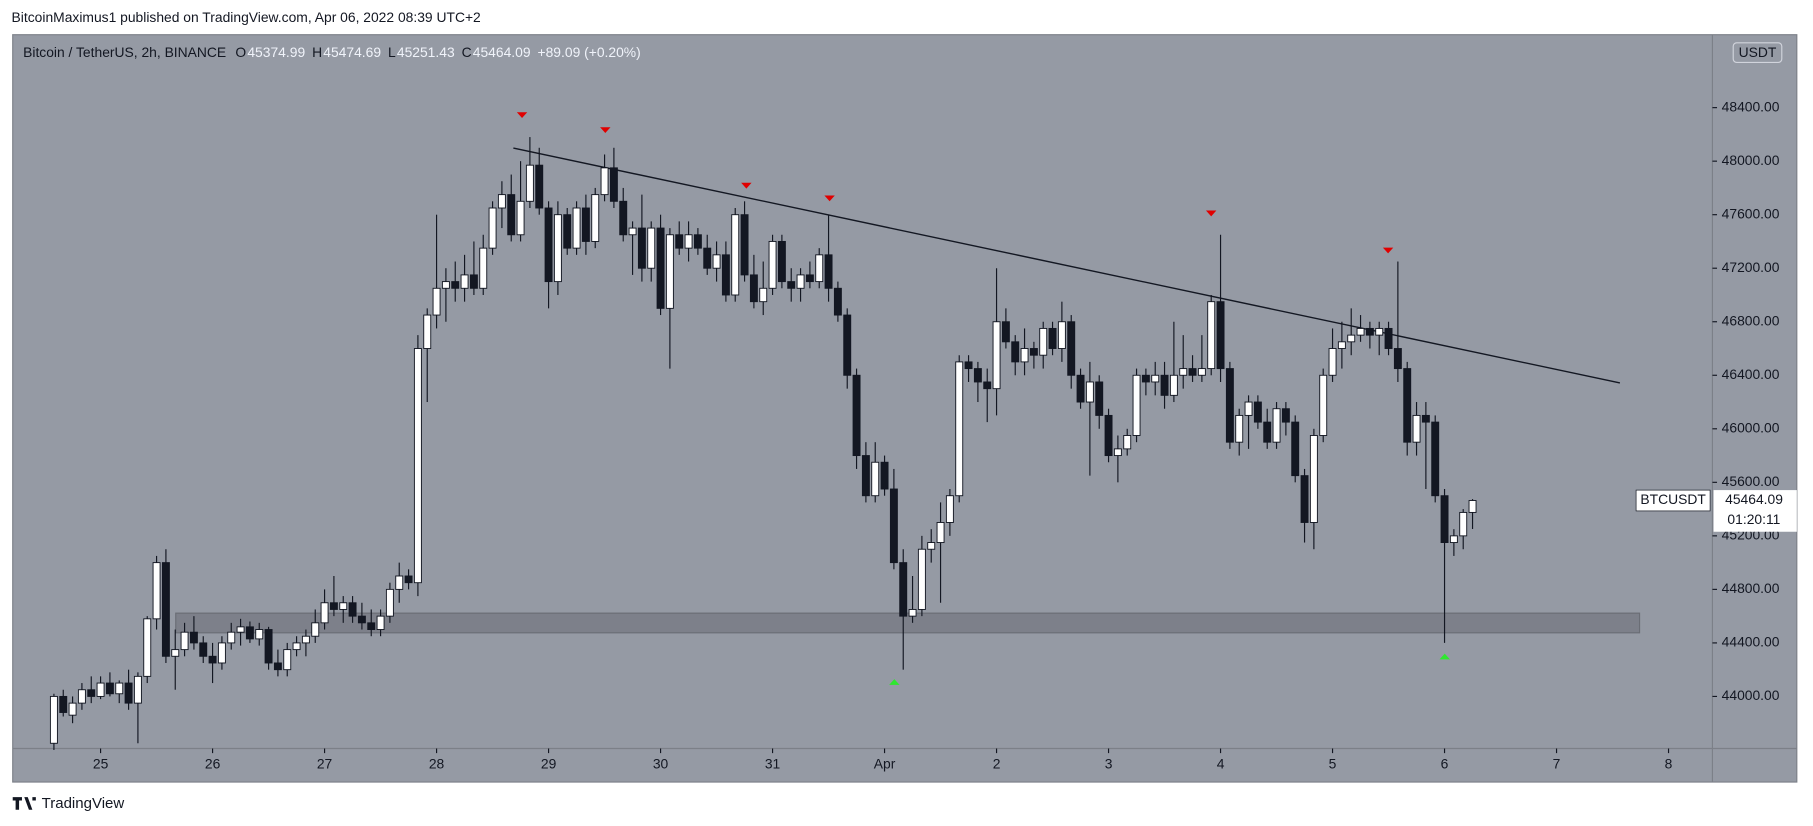  What do you see at coordinates (885, 763) in the screenshot?
I see `x-tick-label: Apr` at bounding box center [885, 763].